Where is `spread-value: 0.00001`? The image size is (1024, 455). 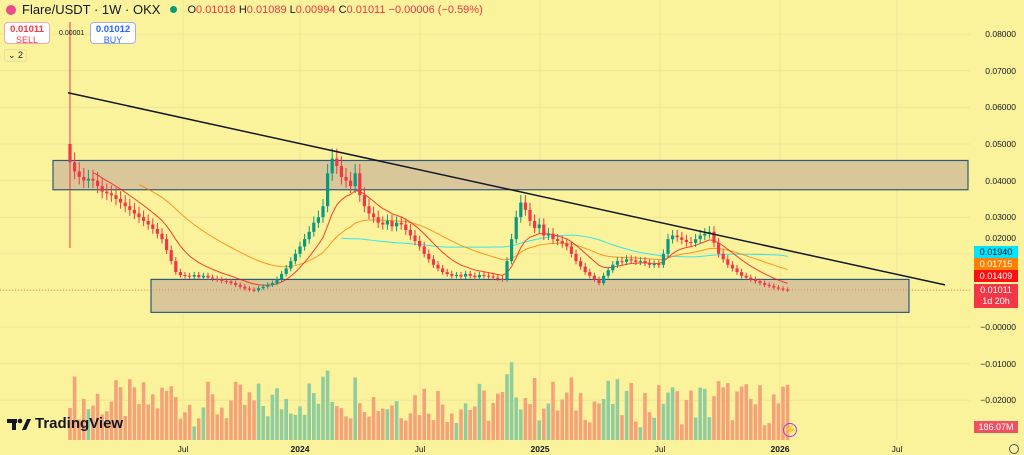 spread-value: 0.00001 is located at coordinates (72, 33).